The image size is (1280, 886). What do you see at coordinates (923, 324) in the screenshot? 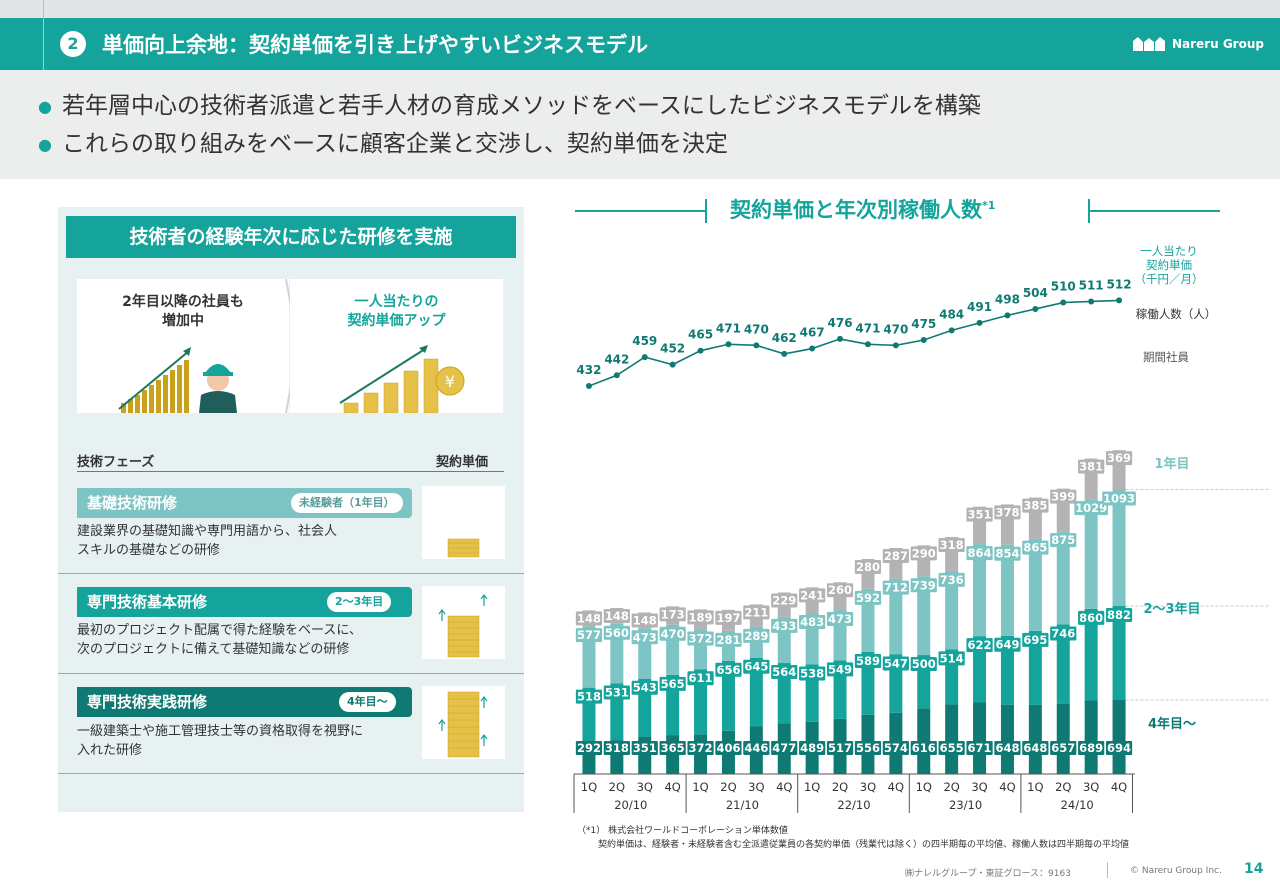
I see `unit-price-label: 475` at bounding box center [923, 324].